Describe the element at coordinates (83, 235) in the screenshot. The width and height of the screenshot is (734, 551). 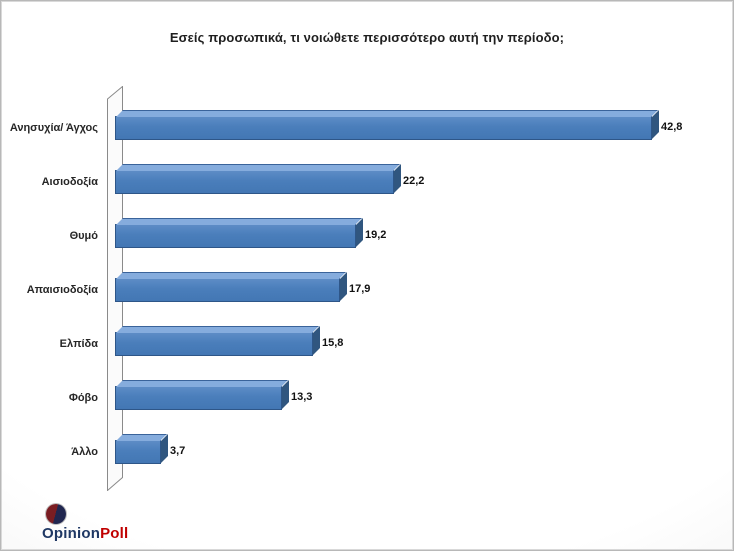
I see `category-label: Θυμό` at that location.